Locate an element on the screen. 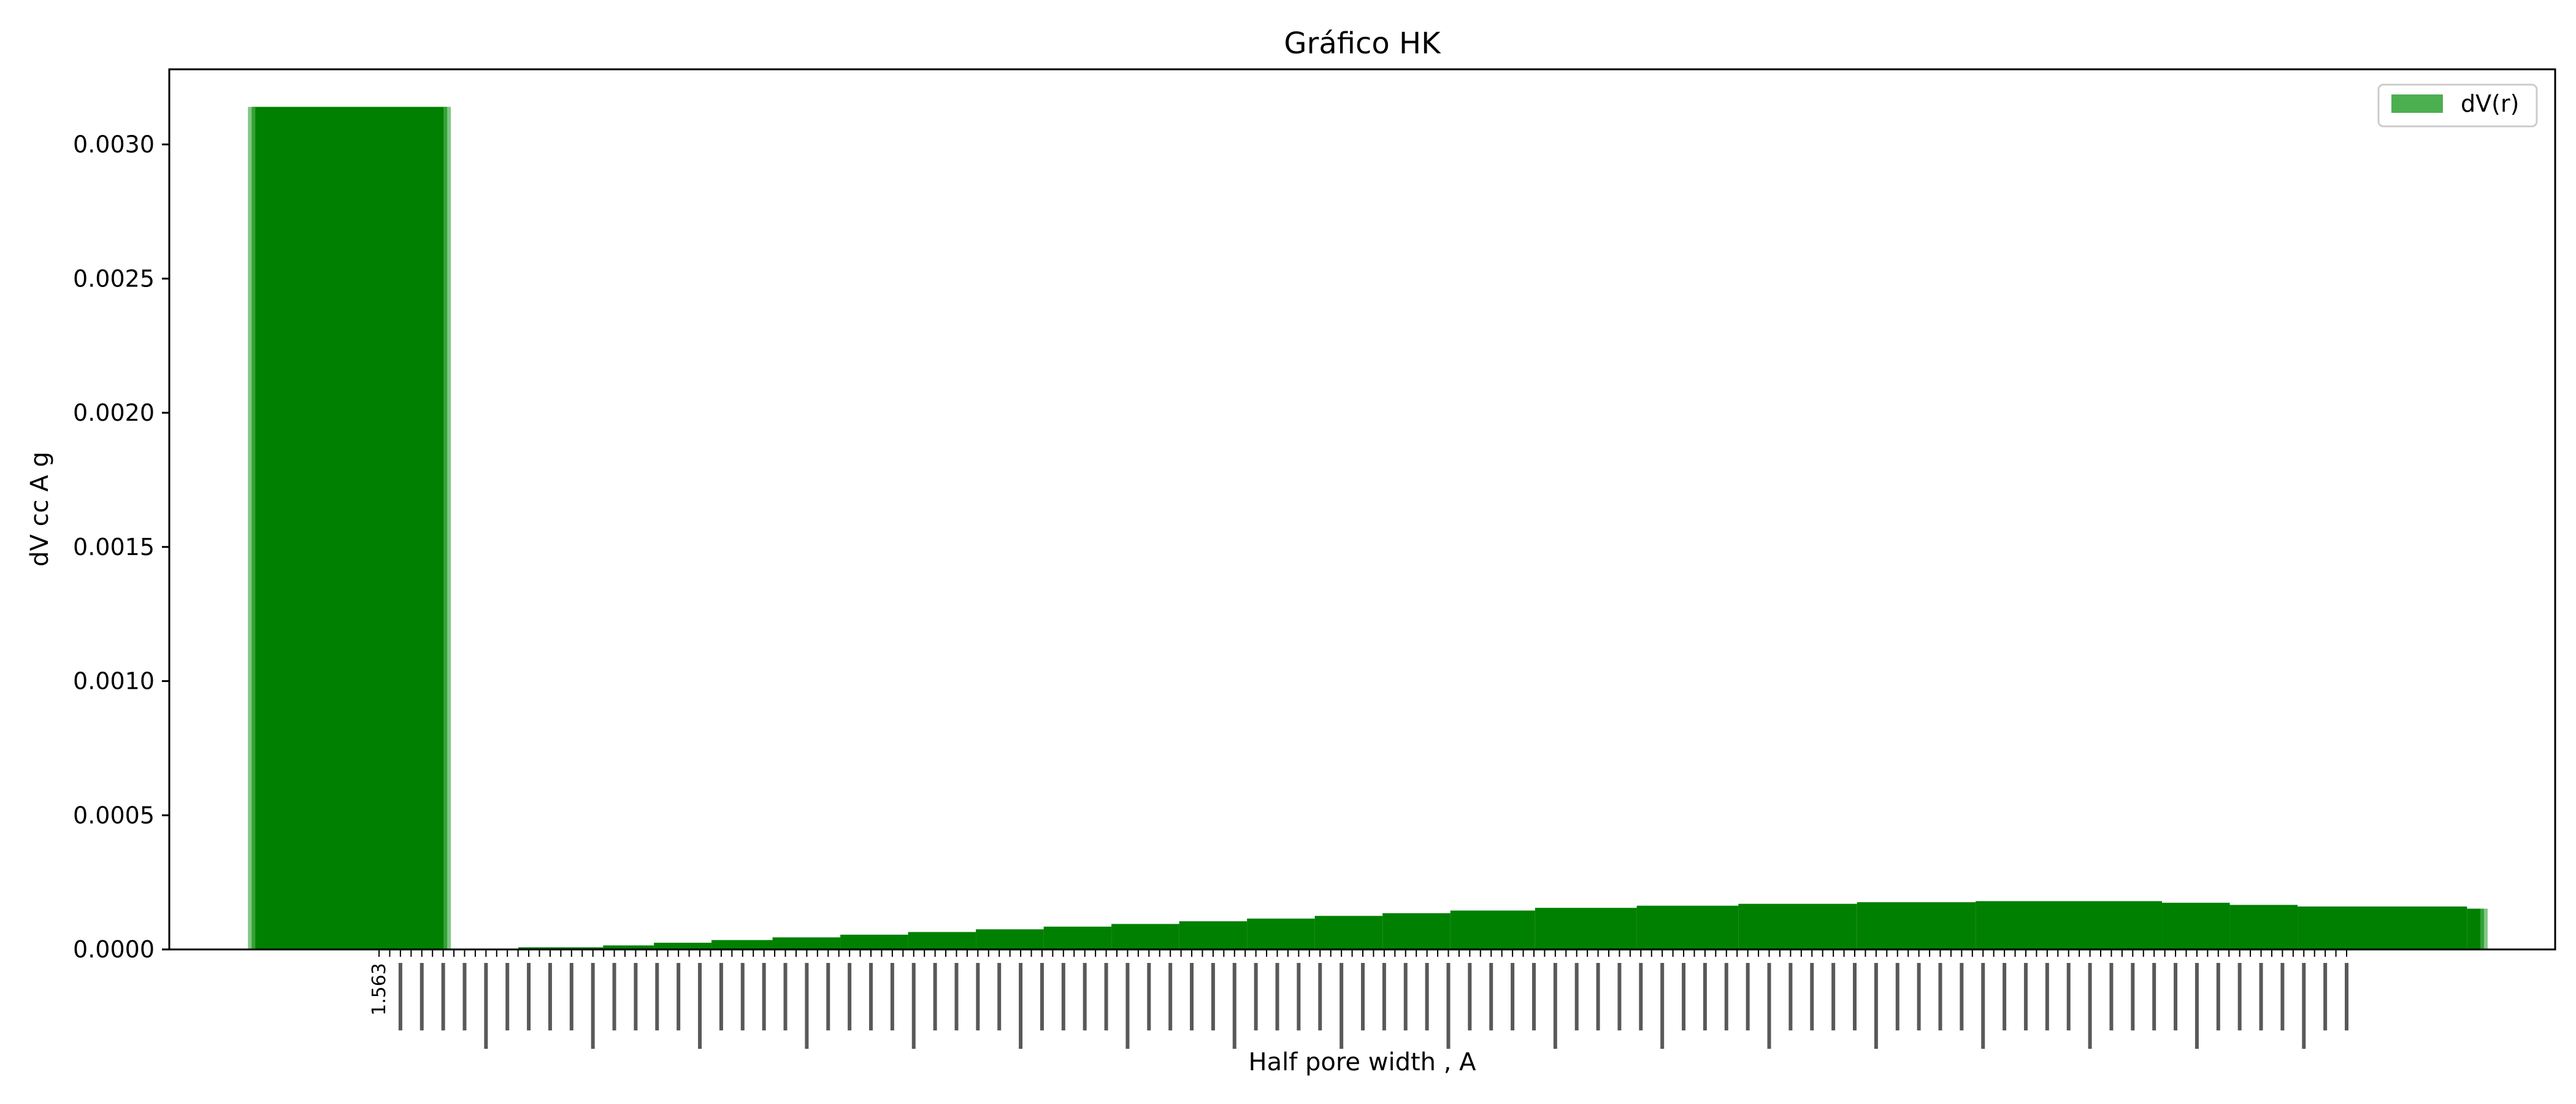 The width and height of the screenshot is (2576, 1104). x-axis-label: Half pore width , A is located at coordinates (1362, 1062).